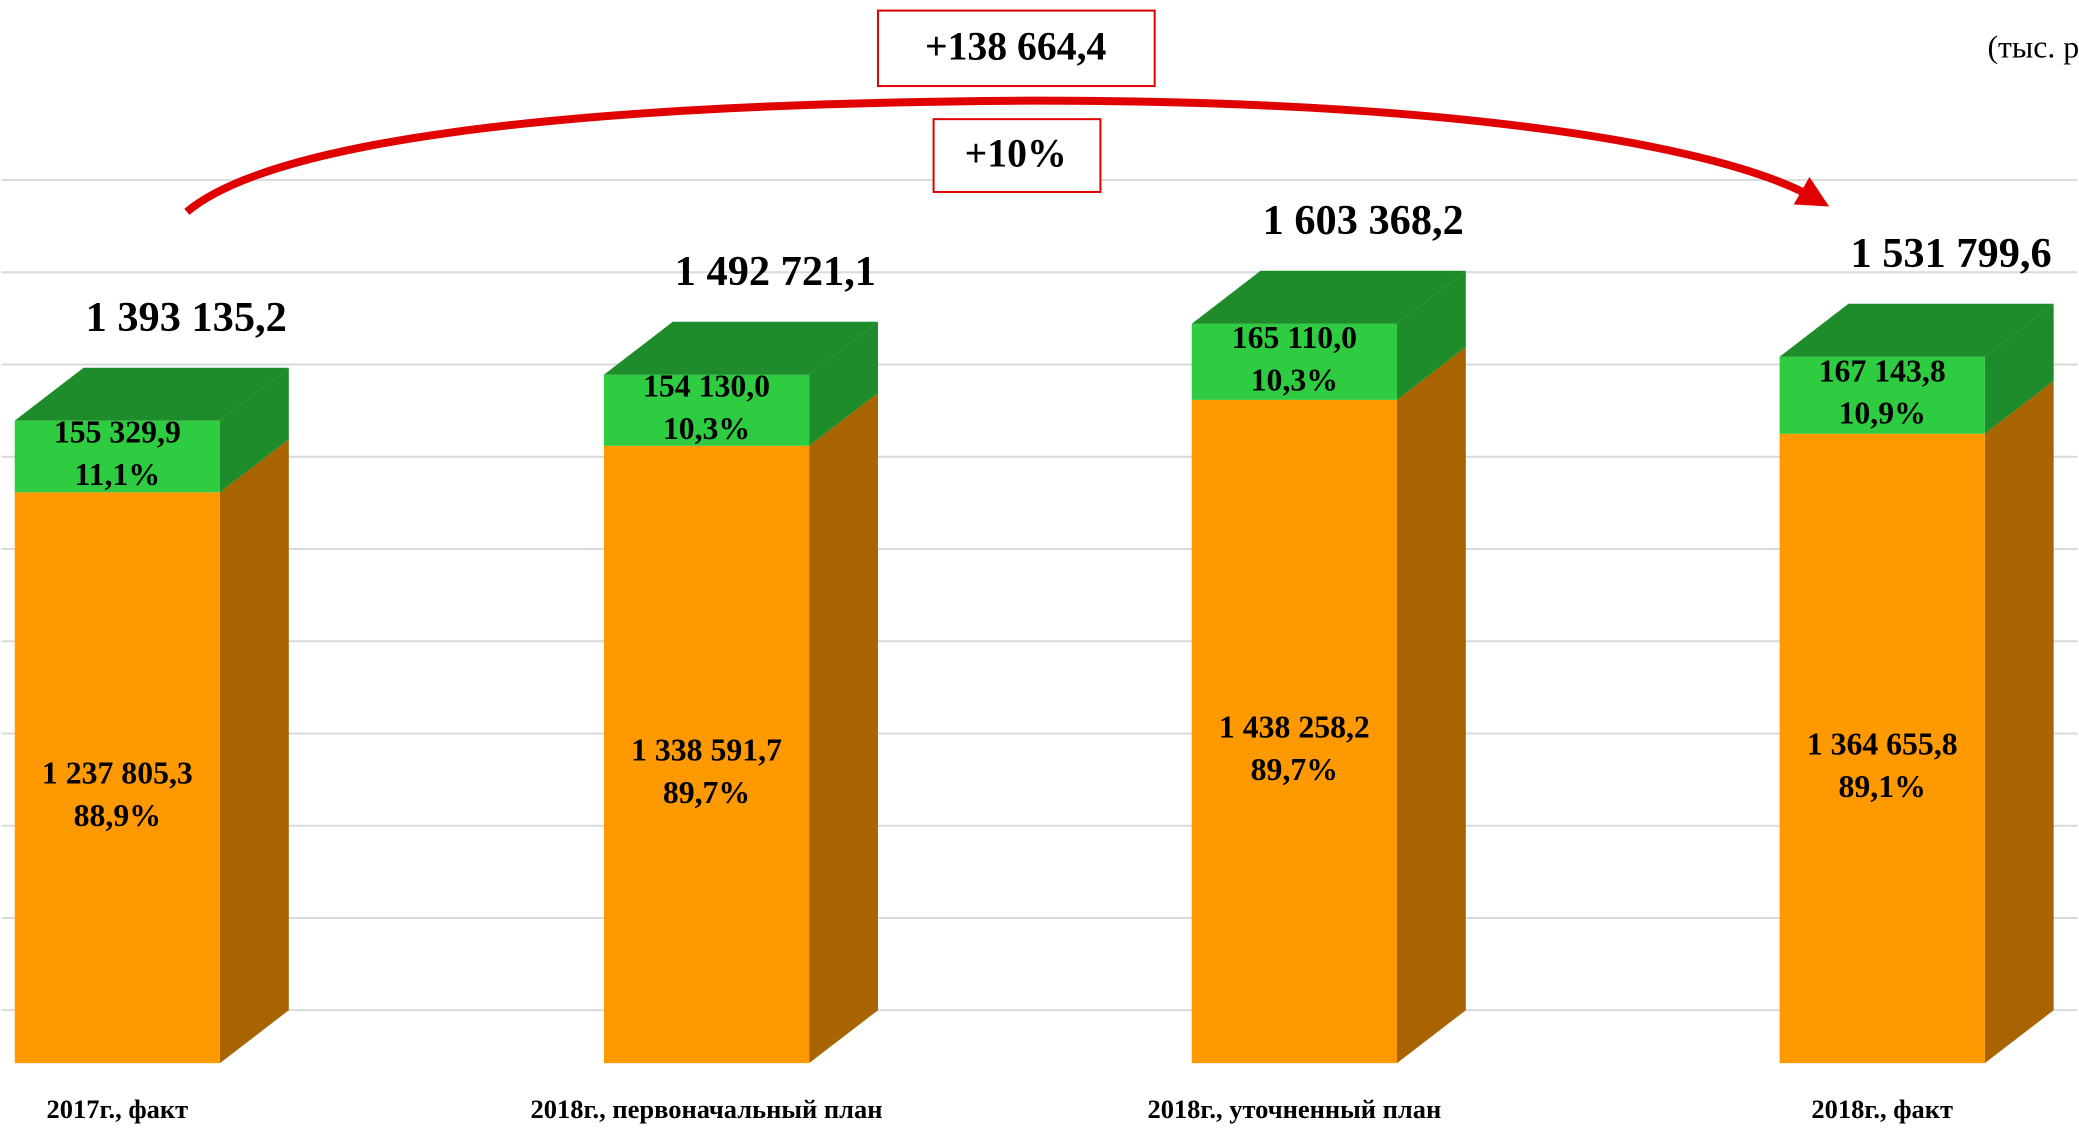 The width and height of the screenshot is (2079, 1132). I want to click on value-label: 1 338 591,7, so click(706, 749).